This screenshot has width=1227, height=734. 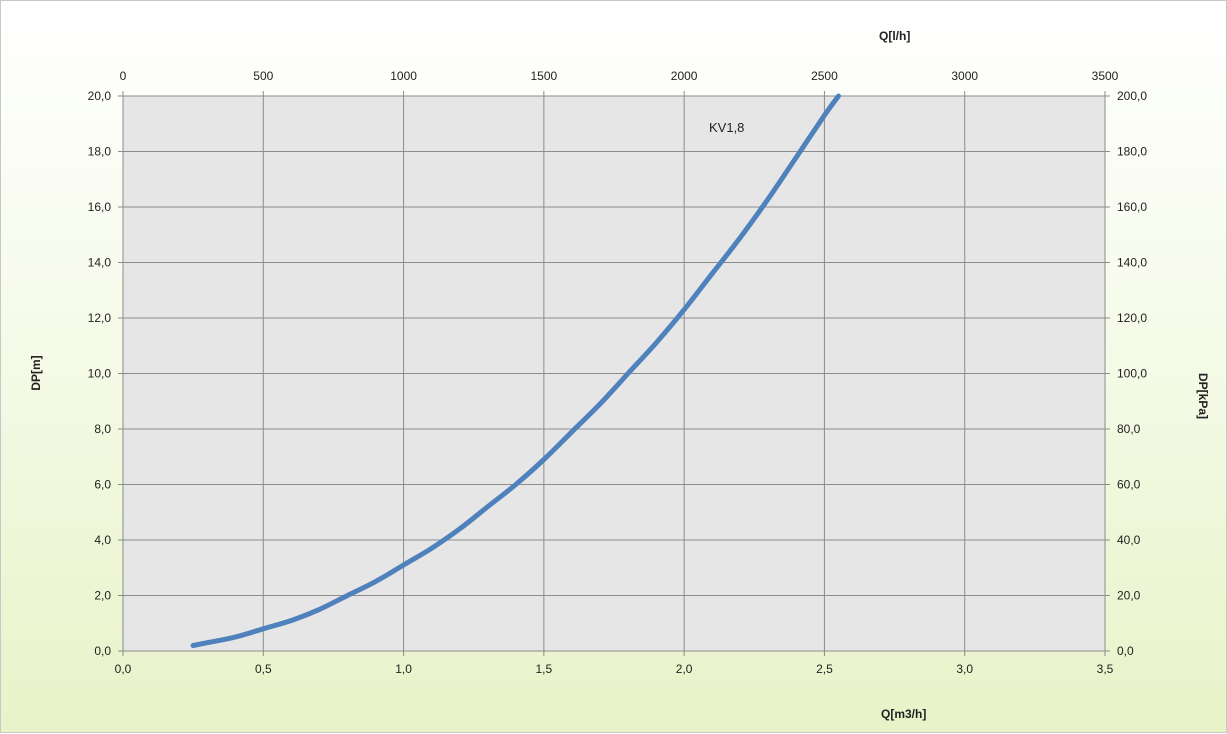 What do you see at coordinates (1132, 263) in the screenshot?
I see `y-right-tick-label: 140,0` at bounding box center [1132, 263].